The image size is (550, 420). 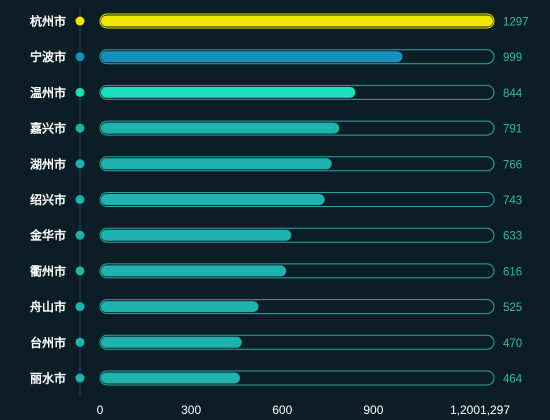 I want to click on value-label: 464, so click(x=513, y=380).